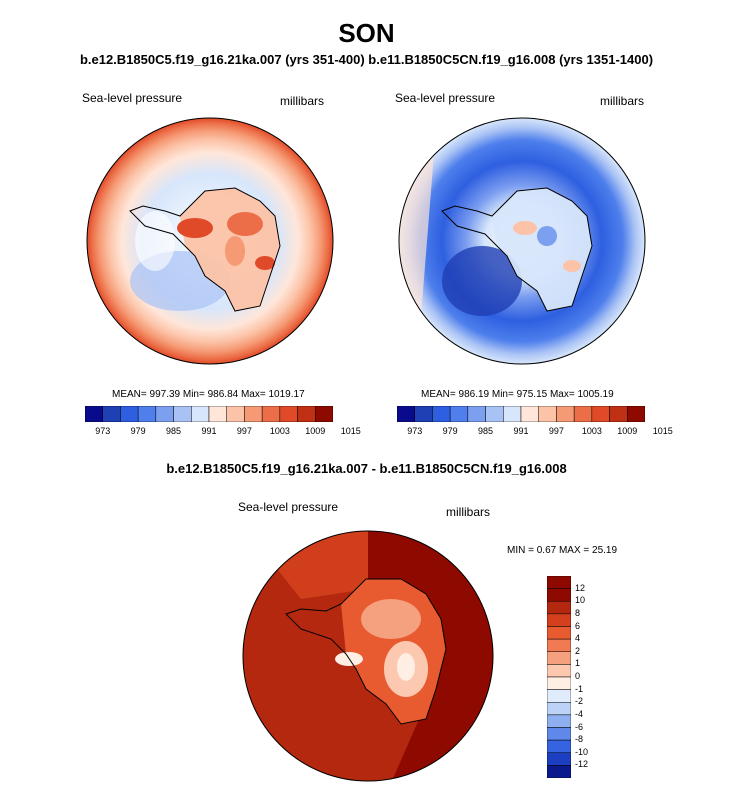 The width and height of the screenshot is (733, 788). What do you see at coordinates (223, 432) in the screenshot?
I see `panel1-colorbar-ticks: 973 979 985 991 997 1003 1009 1015` at bounding box center [223, 432].